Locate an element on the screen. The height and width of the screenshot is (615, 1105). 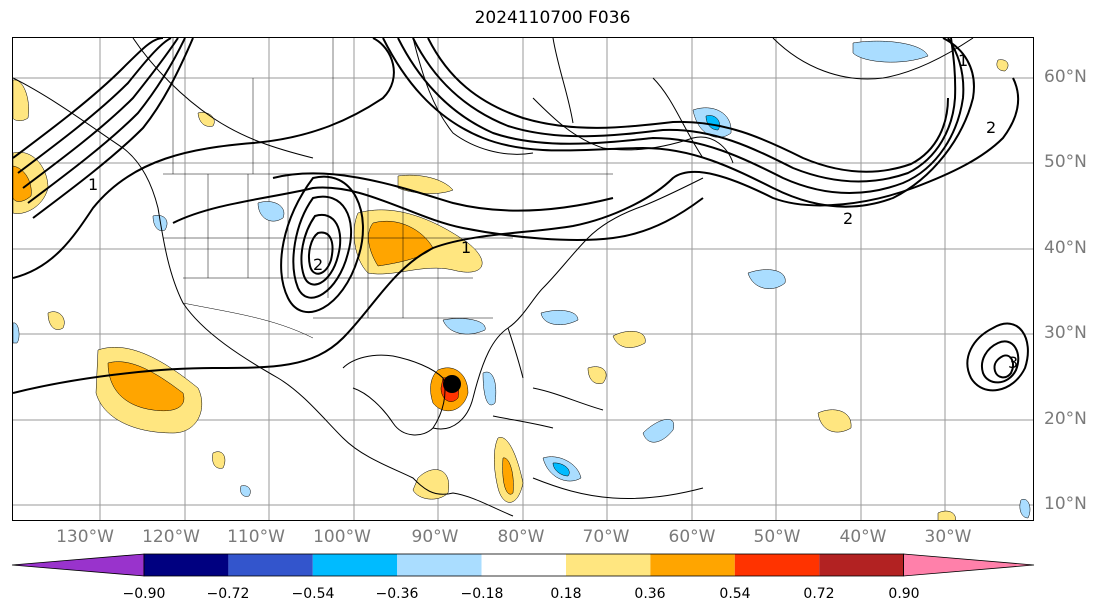
lon-label: 70°W is located at coordinates (606, 537).